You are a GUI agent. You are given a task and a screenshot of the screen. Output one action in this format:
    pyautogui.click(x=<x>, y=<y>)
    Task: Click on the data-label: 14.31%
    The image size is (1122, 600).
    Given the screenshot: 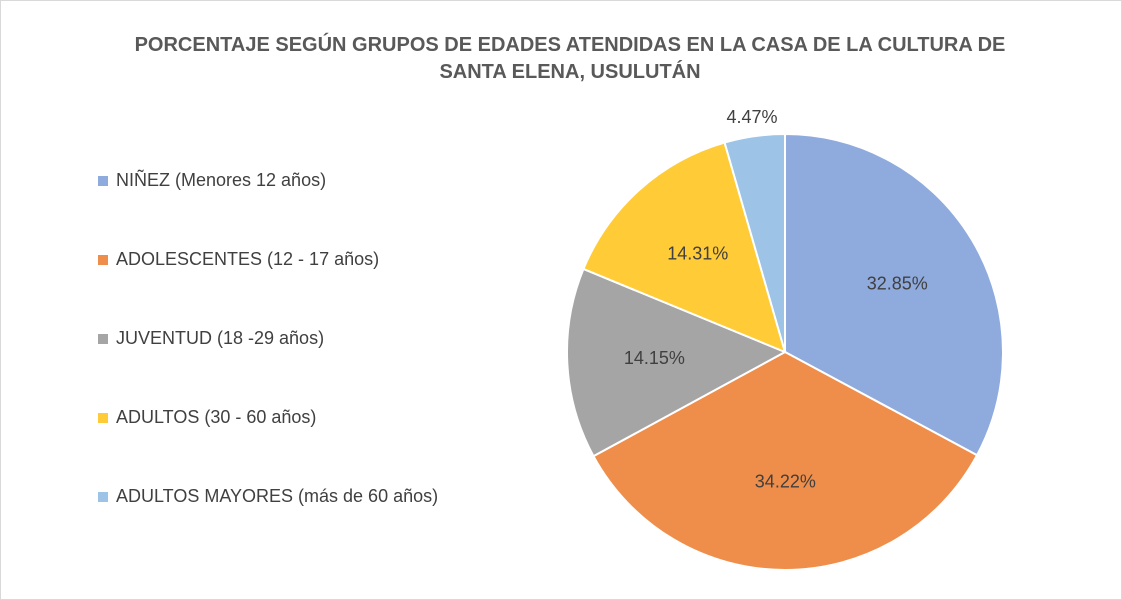 What is the action you would take?
    pyautogui.click(x=697, y=253)
    